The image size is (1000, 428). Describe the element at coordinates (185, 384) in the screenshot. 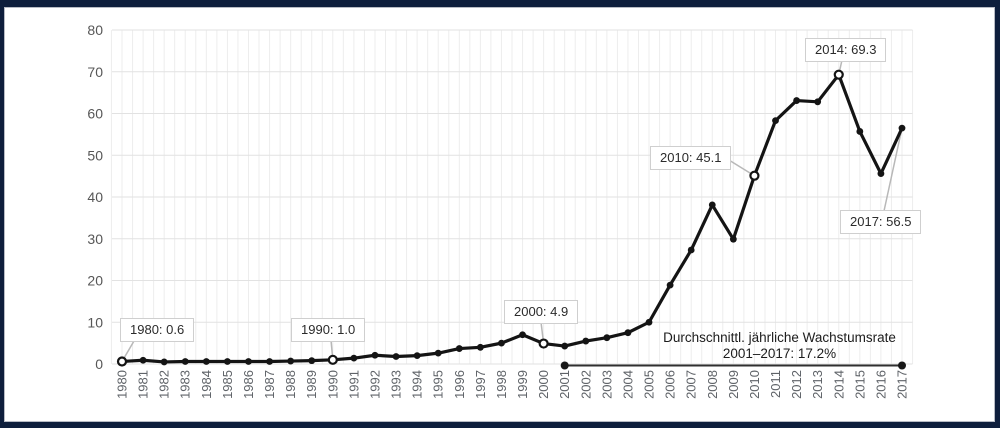

I see `x-tick-label: 1983` at that location.